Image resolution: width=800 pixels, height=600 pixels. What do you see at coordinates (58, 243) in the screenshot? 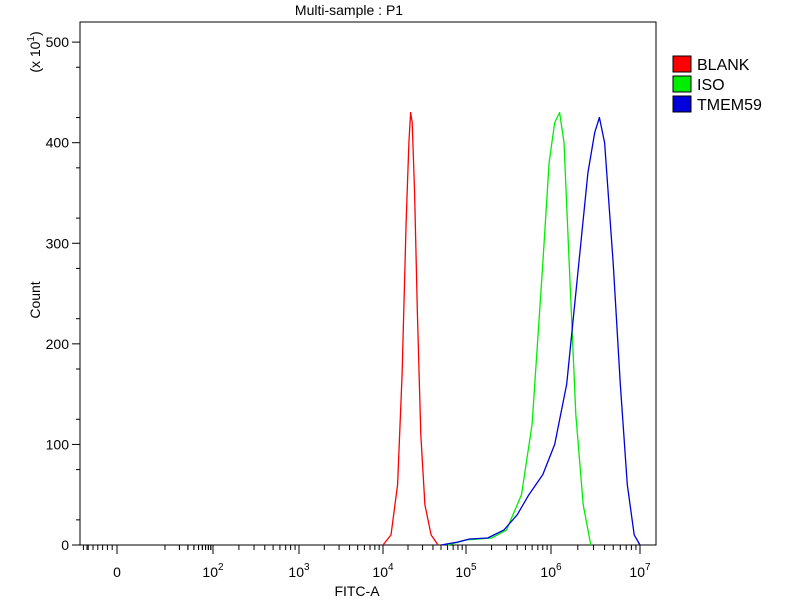
I see `y-tick-label: 300` at bounding box center [58, 243].